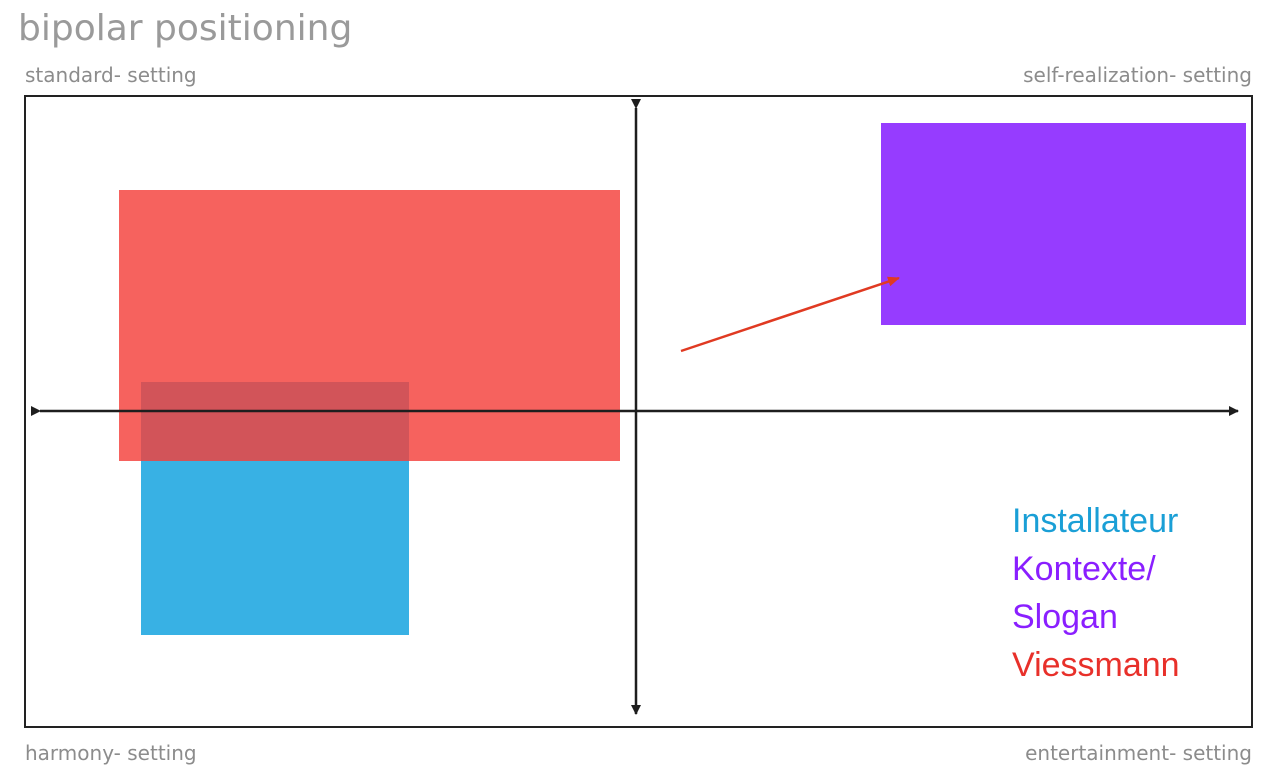 Image resolution: width=1282 pixels, height=772 pixels. What do you see at coordinates (790, 314) in the screenshot?
I see `shift-arrow` at bounding box center [790, 314].